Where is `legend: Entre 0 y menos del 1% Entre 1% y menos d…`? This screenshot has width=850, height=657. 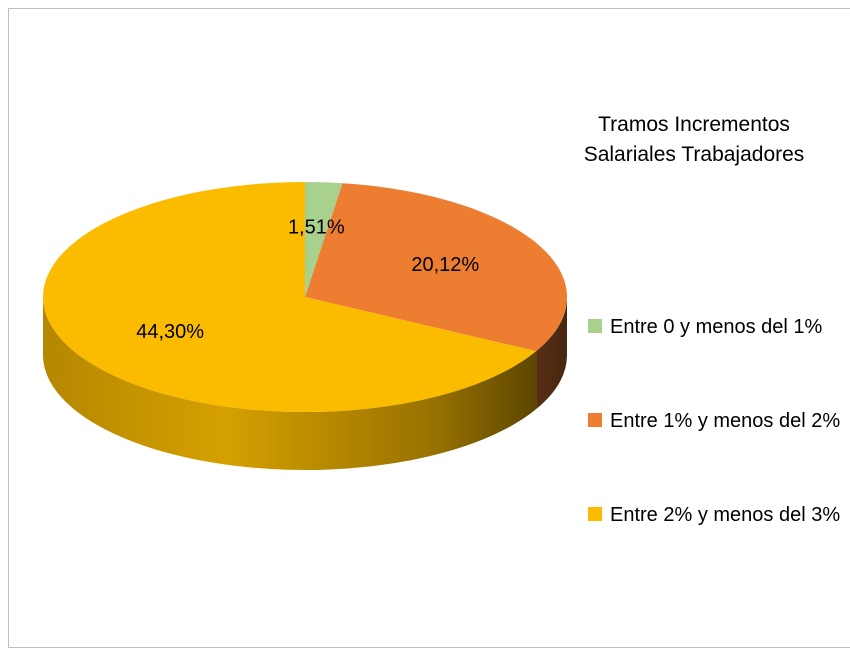 legend: Entre 0 y menos del 1% Entre 1% y menos d… is located at coordinates (719, 453).